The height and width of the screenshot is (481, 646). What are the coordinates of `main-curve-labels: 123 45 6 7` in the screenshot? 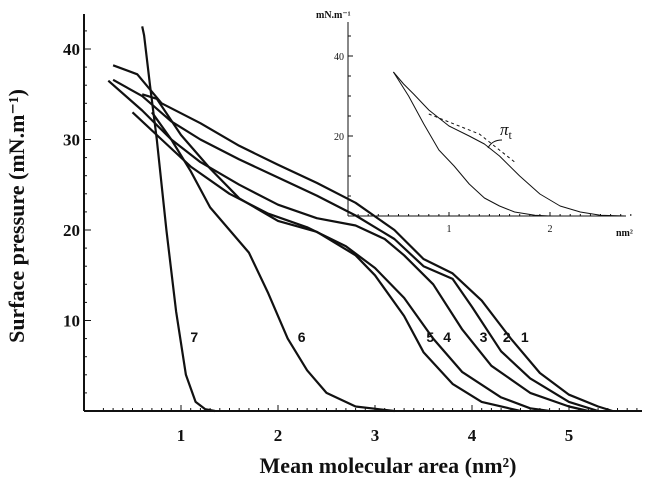 It's located at (359, 337).